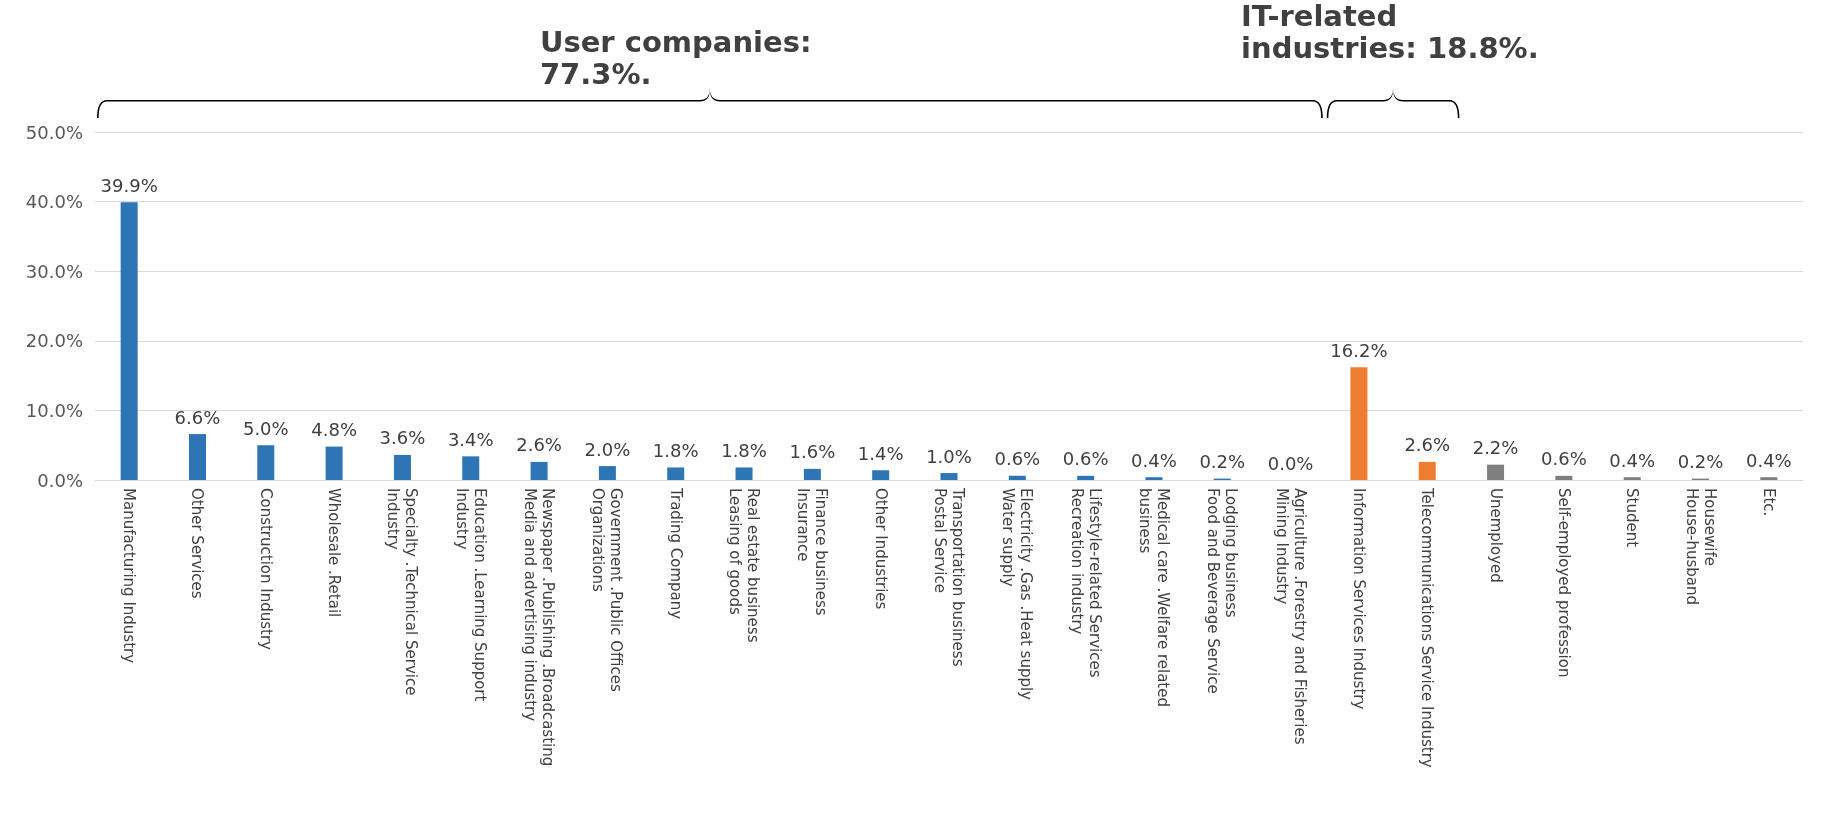 Image resolution: width=1823 pixels, height=836 pixels. I want to click on text: User companies: 77.3%., so click(675, 58).